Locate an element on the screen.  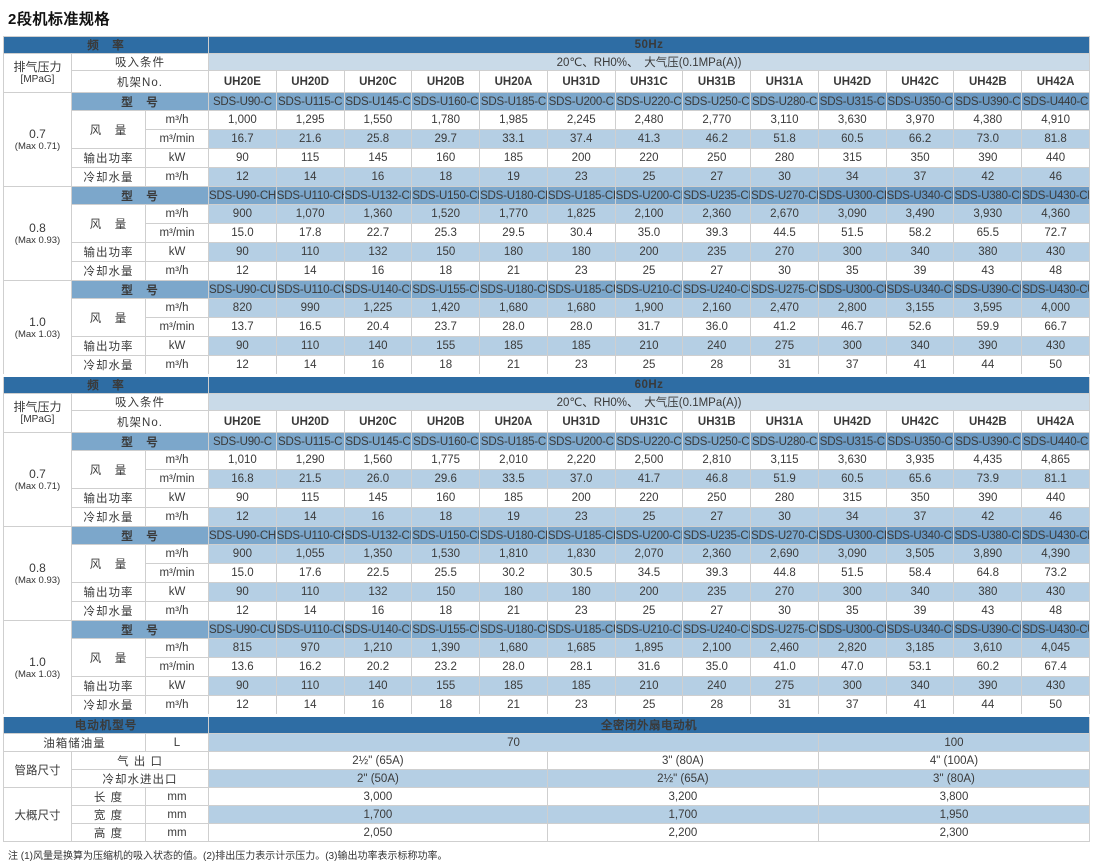
dimension-value: 2,300 is located at coordinates (954, 832).